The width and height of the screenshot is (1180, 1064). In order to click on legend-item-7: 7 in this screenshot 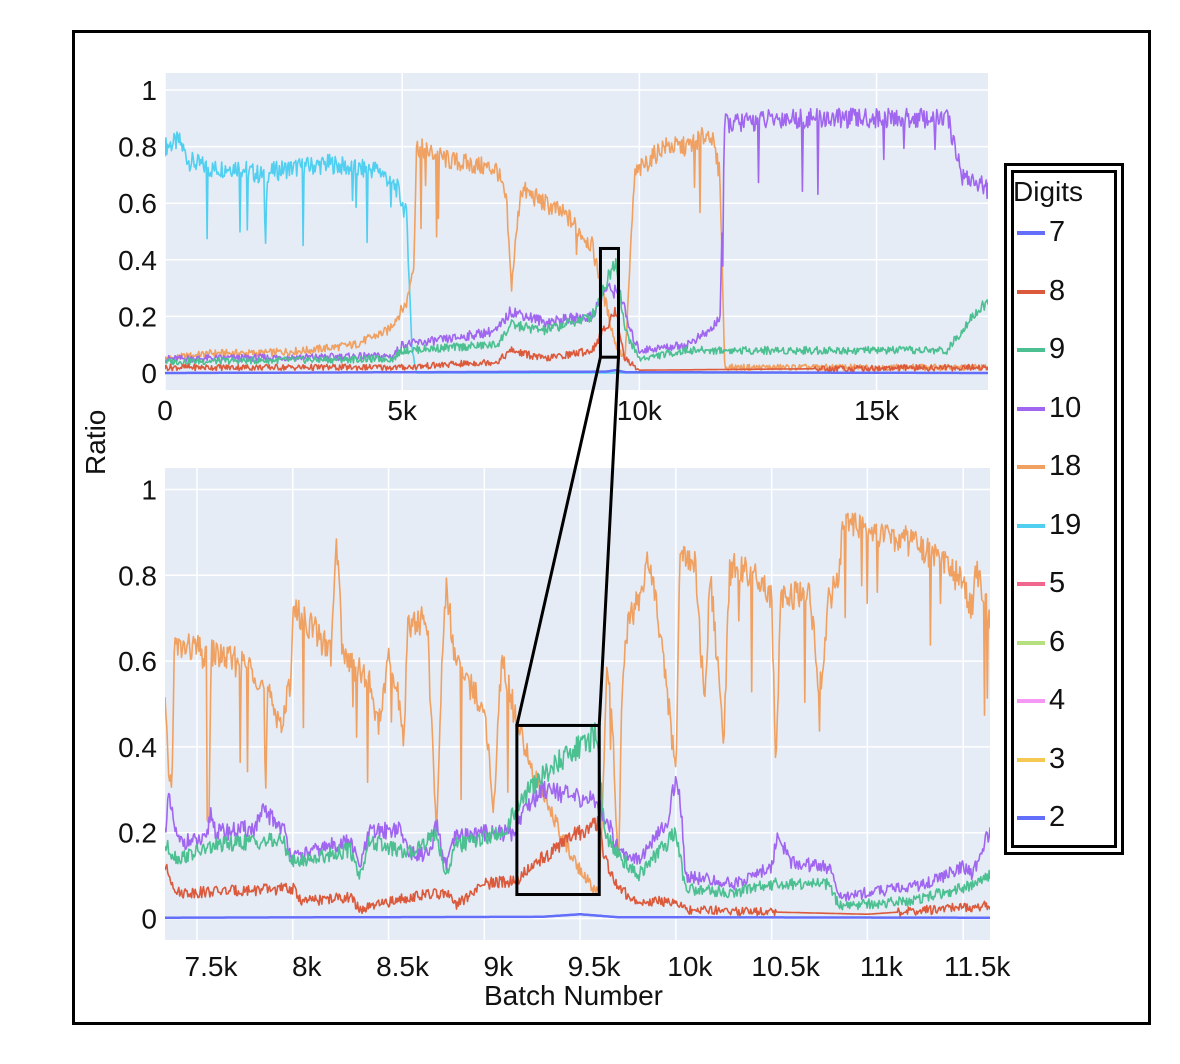, I will do `click(1062, 233)`.